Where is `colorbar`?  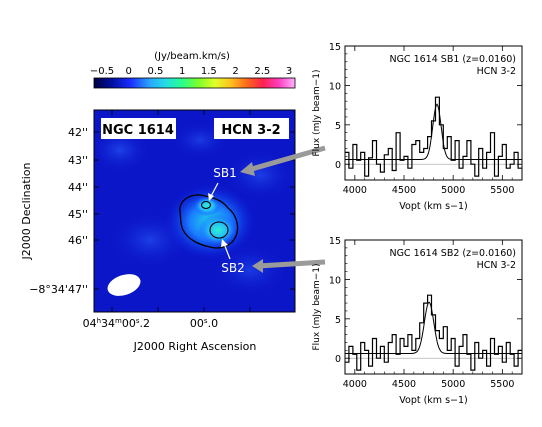
colorbar is located at coordinates (194, 83).